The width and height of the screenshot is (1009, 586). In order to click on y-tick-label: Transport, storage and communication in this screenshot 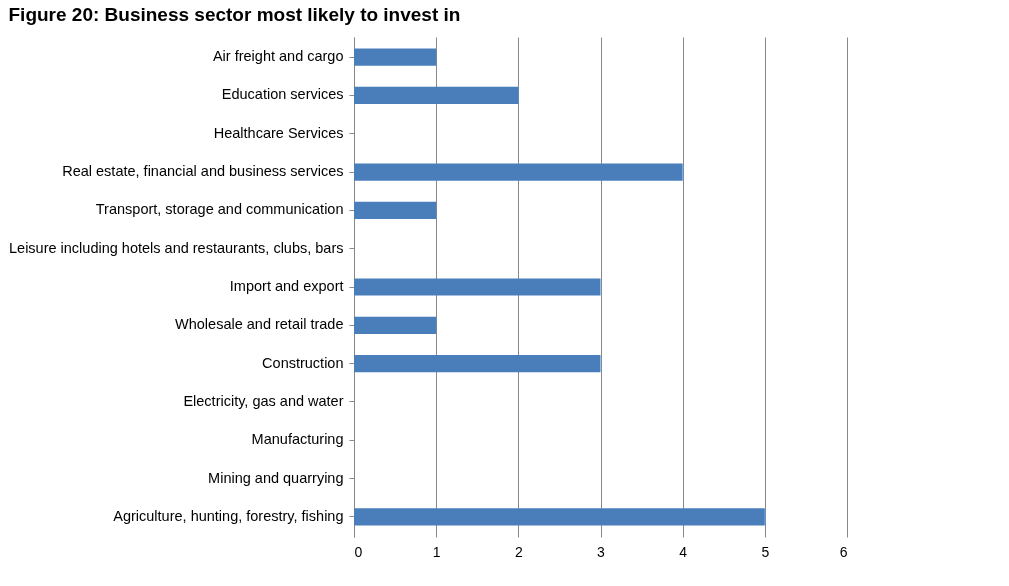, I will do `click(219, 209)`.